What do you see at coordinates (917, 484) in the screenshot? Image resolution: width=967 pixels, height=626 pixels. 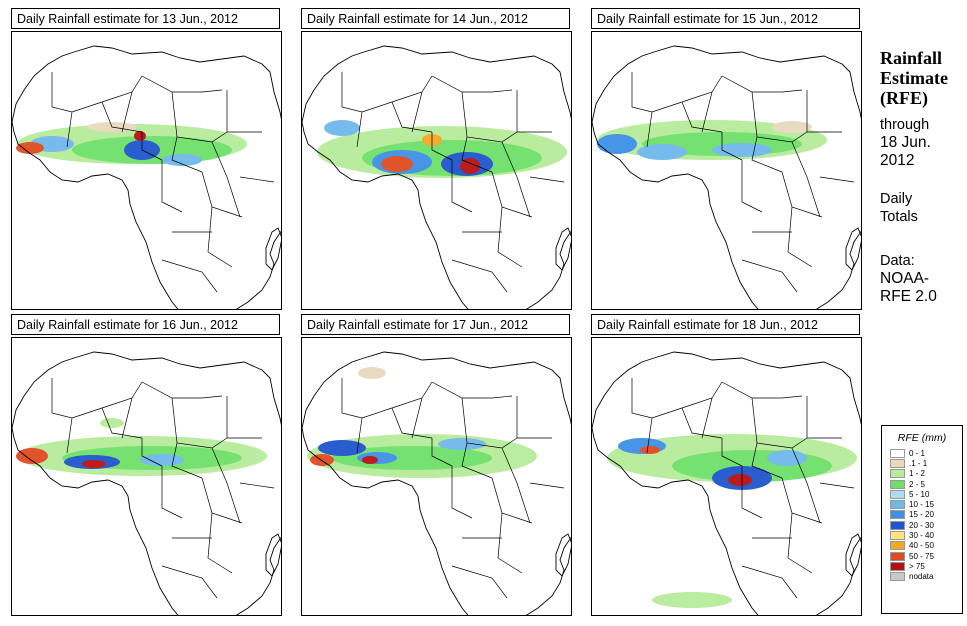 I see `legend-label: 2 - 5` at bounding box center [917, 484].